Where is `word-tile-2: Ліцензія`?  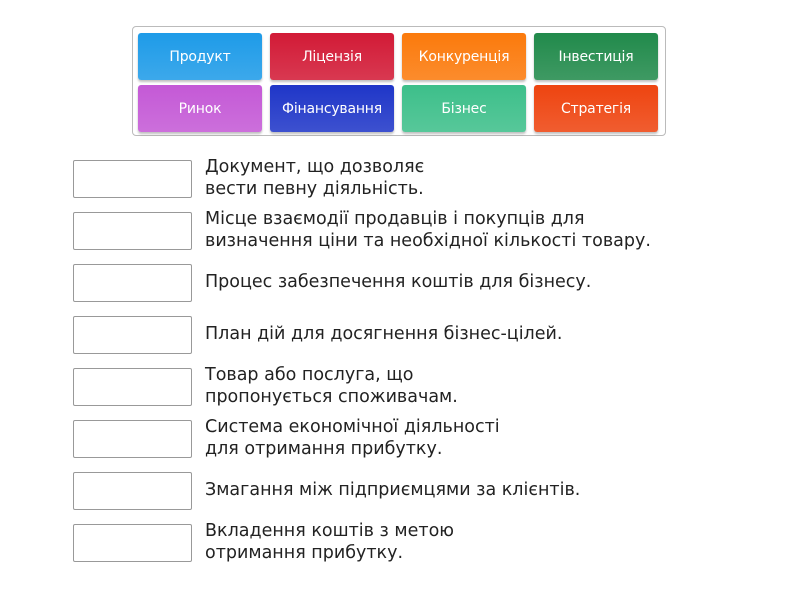
word-tile-2: Ліцензія is located at coordinates (332, 56).